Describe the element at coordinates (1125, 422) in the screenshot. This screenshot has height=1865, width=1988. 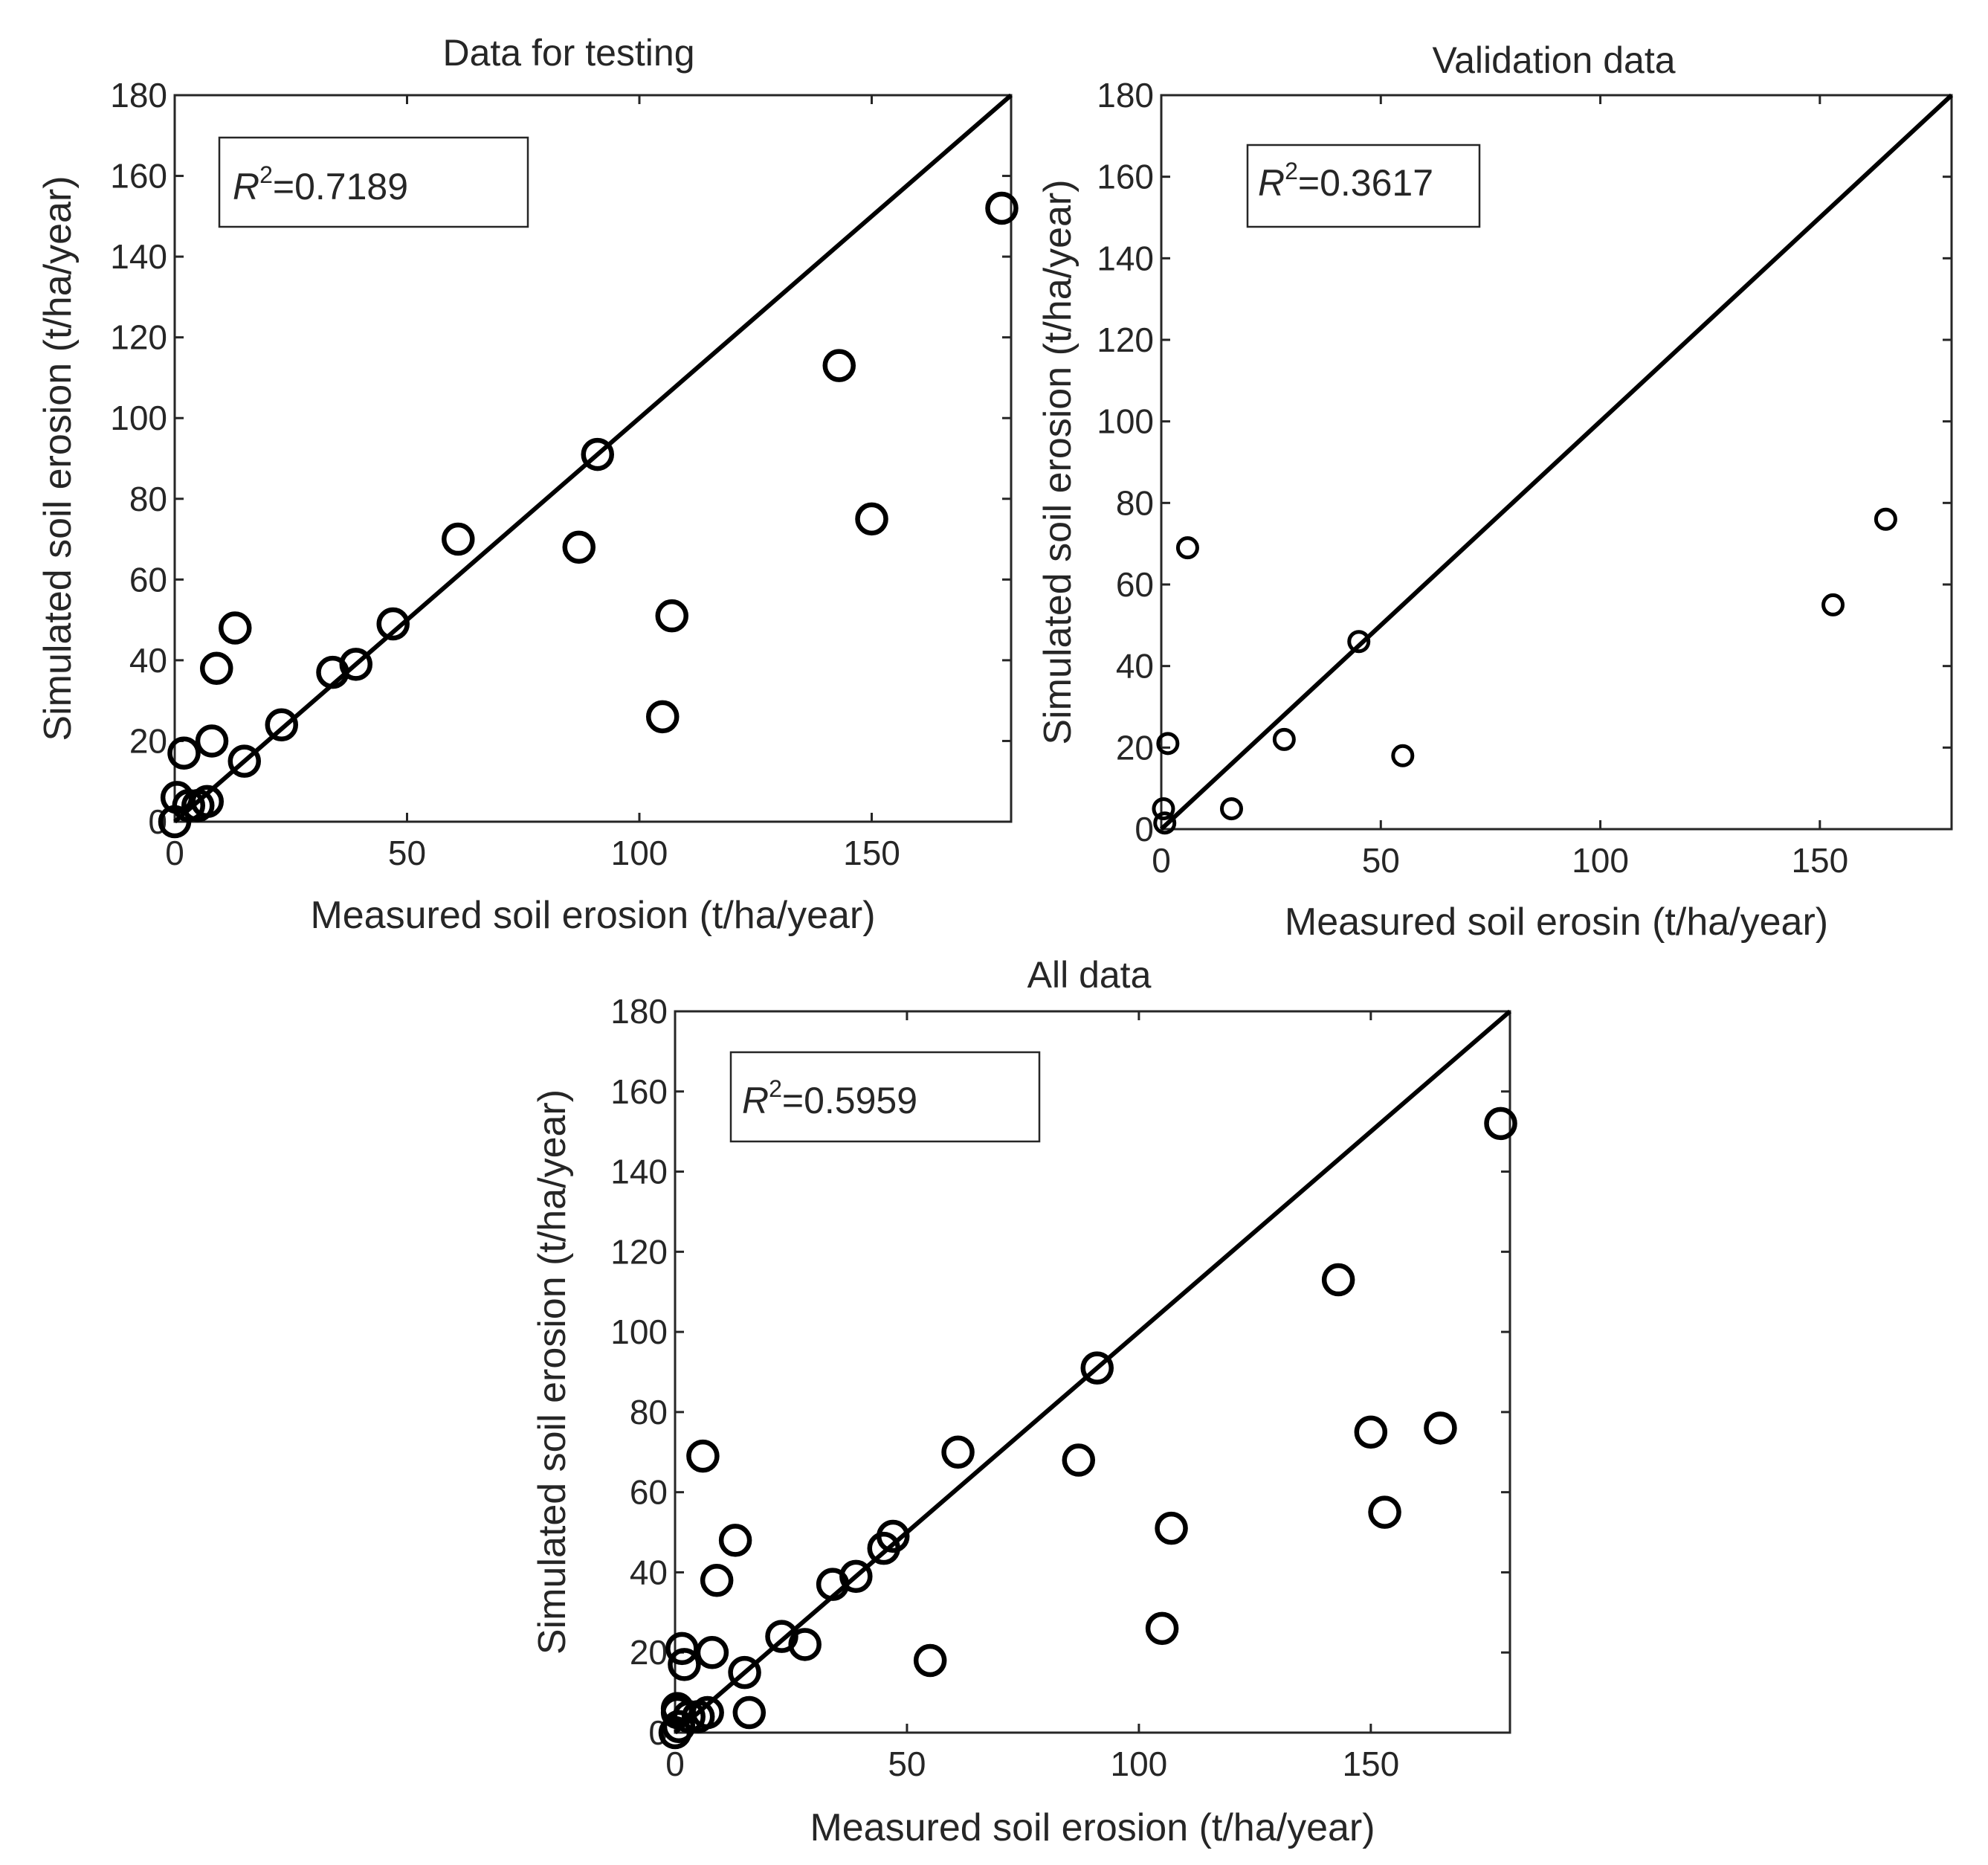
I see `y-tick-label: 100` at that location.